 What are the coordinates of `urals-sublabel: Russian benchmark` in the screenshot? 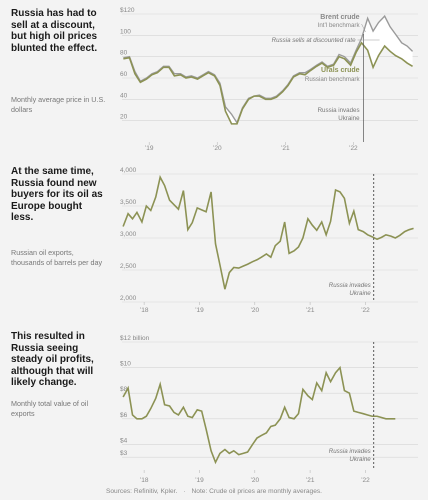 It's located at (333, 79).